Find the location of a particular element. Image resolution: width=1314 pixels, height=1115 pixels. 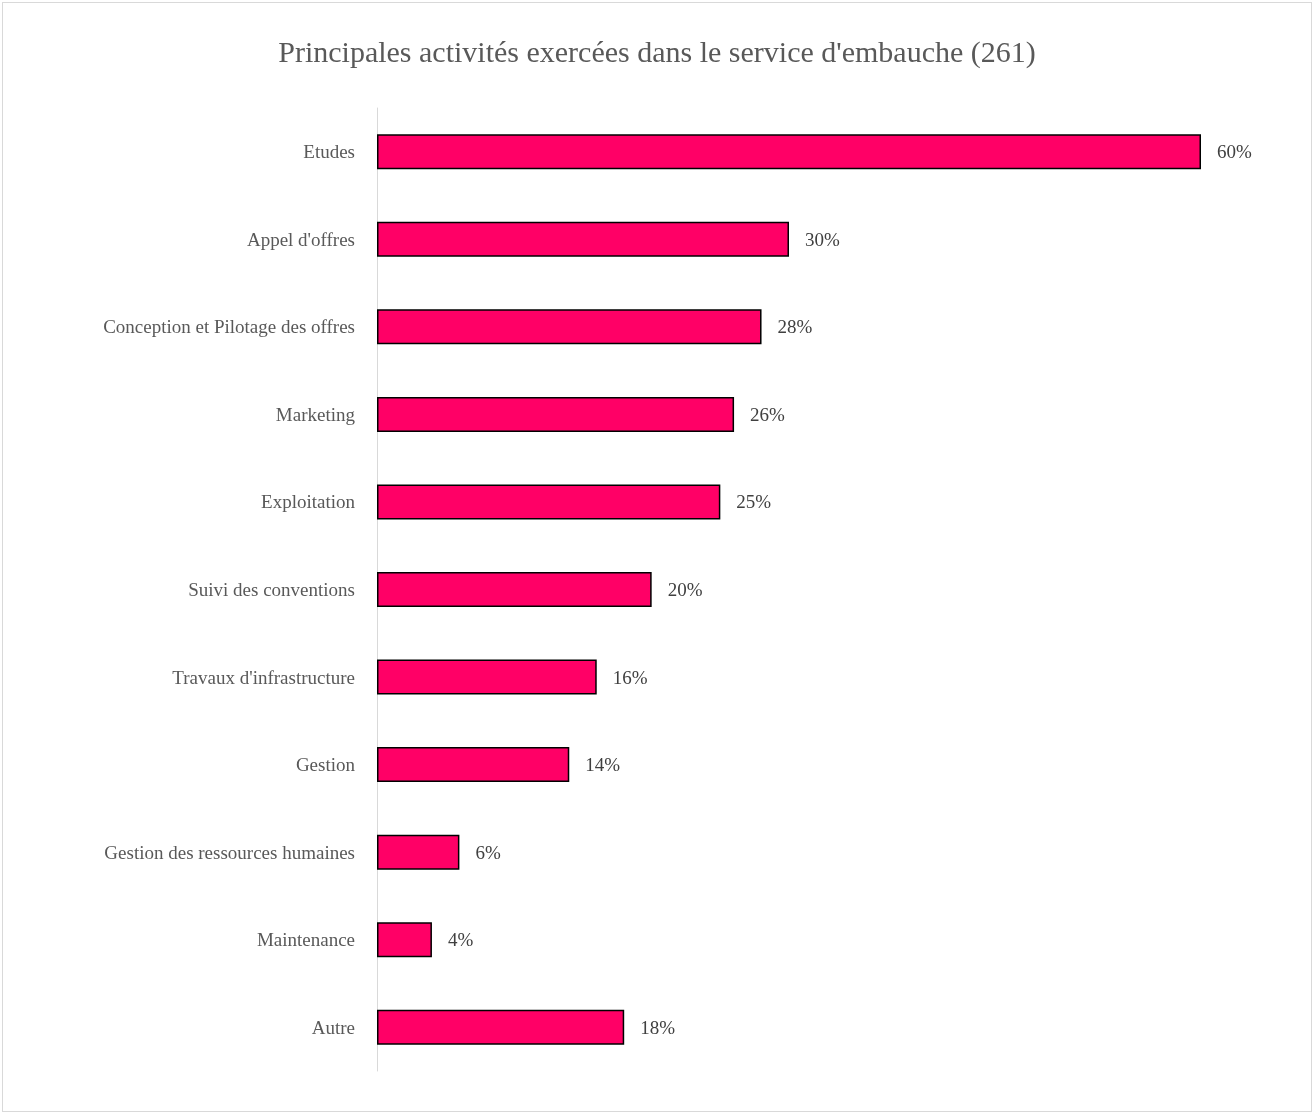

data-label: 25% is located at coordinates (754, 502).